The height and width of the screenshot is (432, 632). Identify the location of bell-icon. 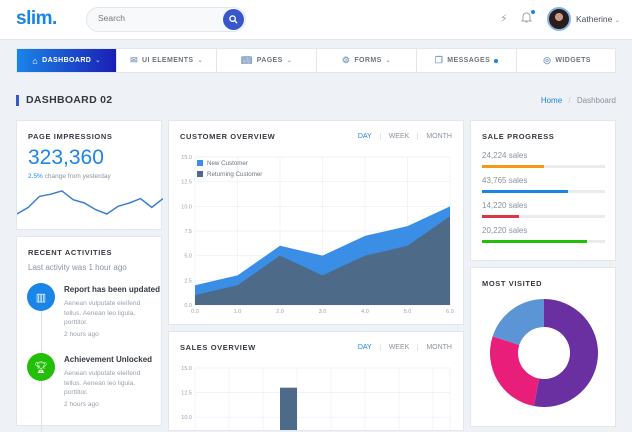
(526, 18).